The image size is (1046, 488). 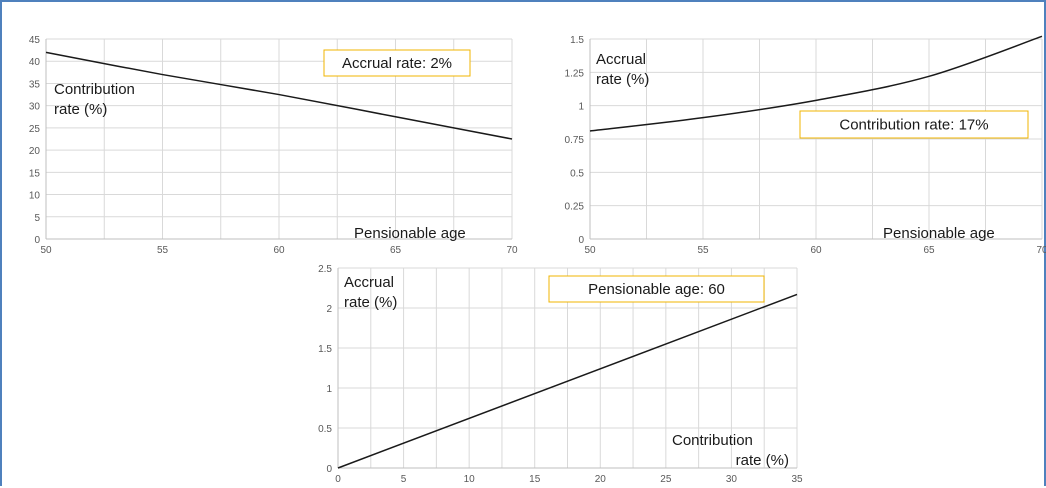 What do you see at coordinates (601, 479) in the screenshot?
I see `x-tick-label: 20` at bounding box center [601, 479].